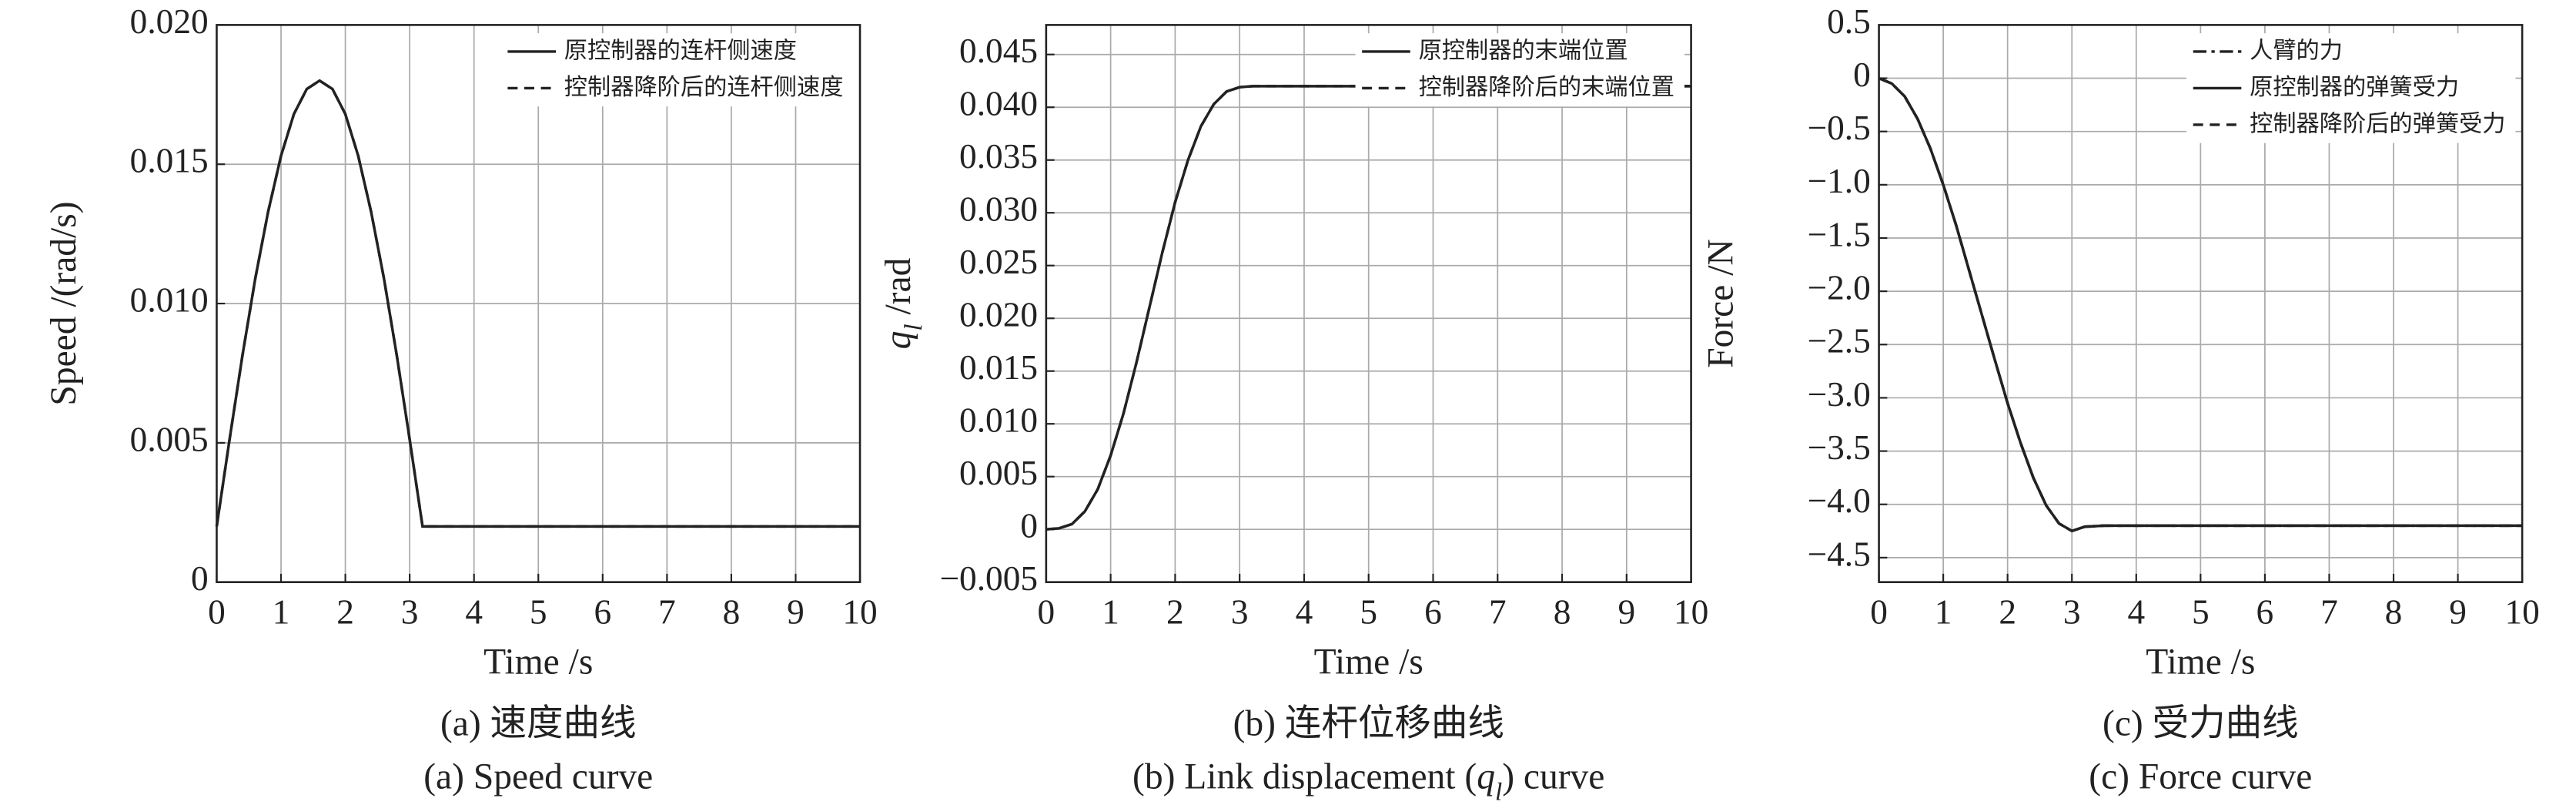  I want to click on y-tick-label: 0.035, so click(998, 156).